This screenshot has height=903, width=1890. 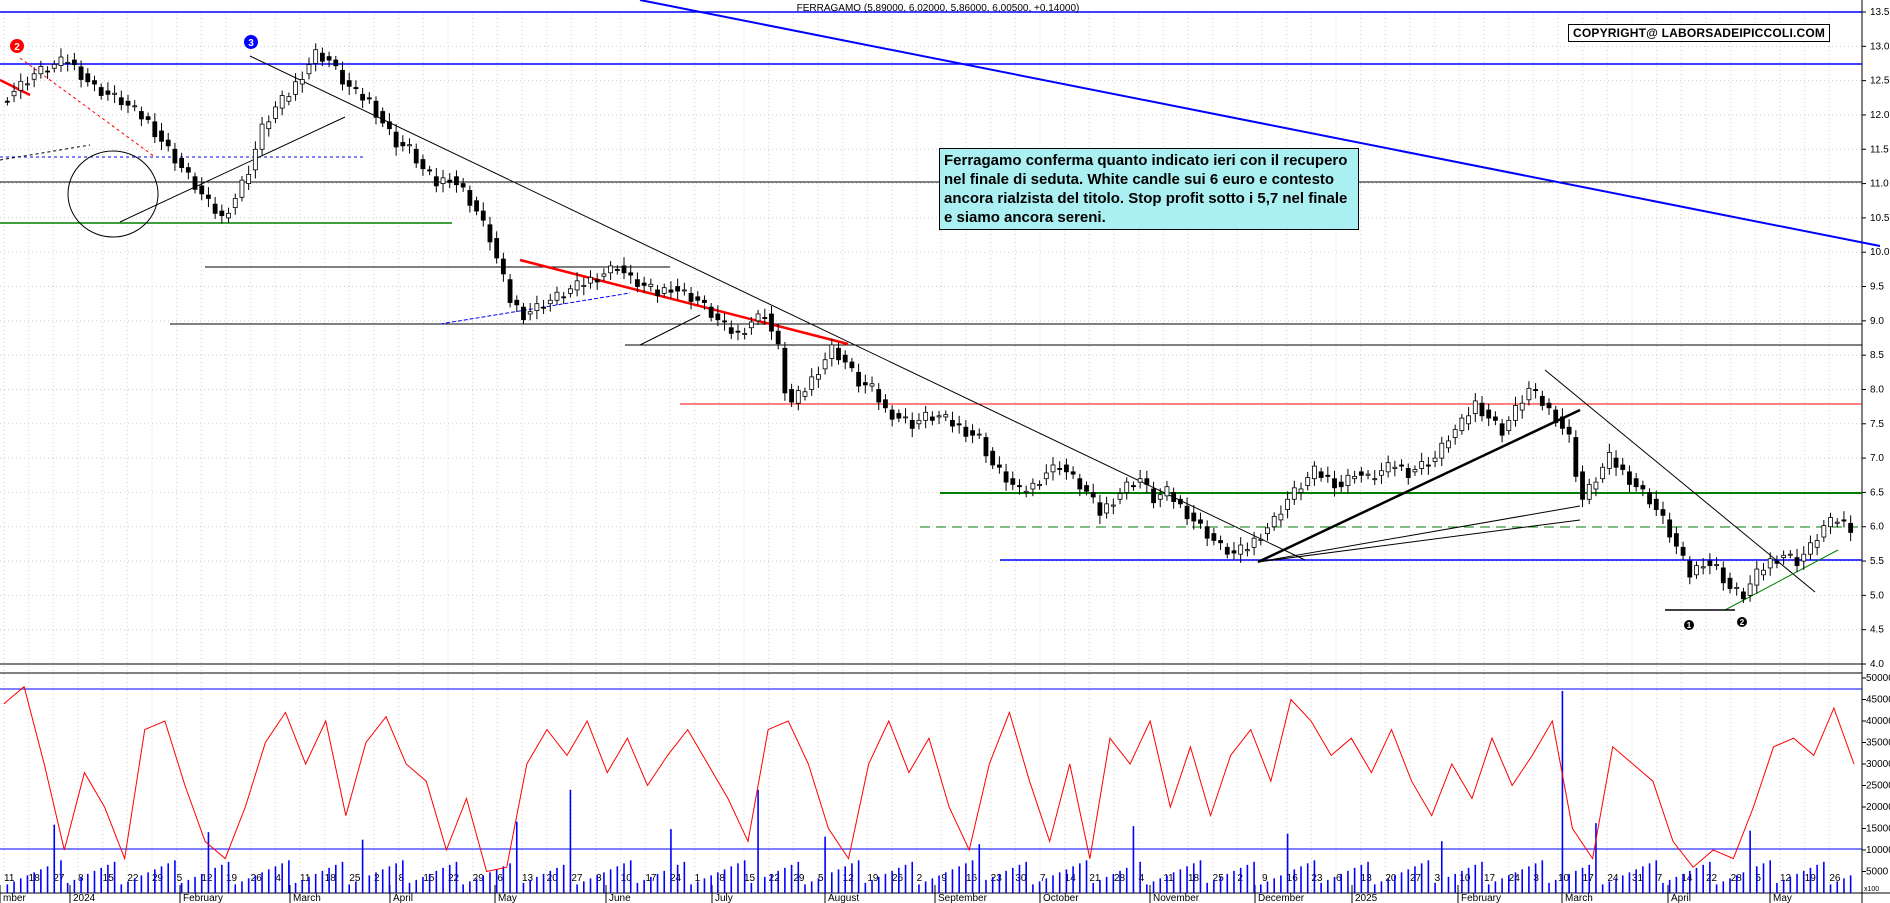 What do you see at coordinates (158, 878) in the screenshot?
I see `x-day-label: 29` at bounding box center [158, 878].